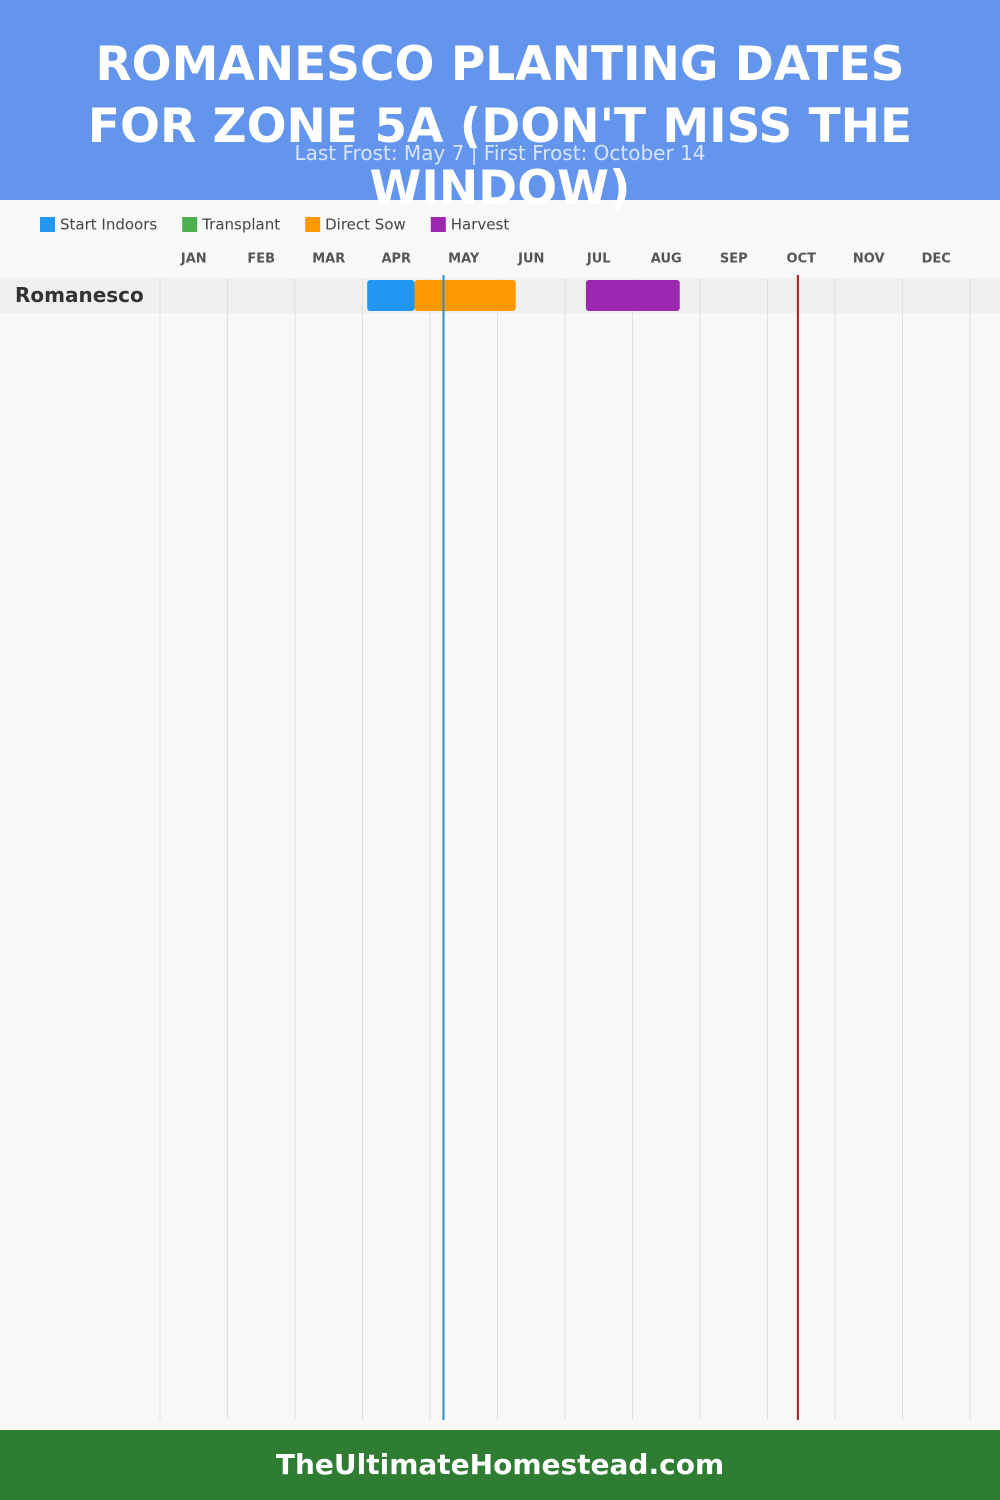 The image size is (1000, 1500). What do you see at coordinates (261, 259) in the screenshot?
I see `x-tick-label: FEB` at bounding box center [261, 259].